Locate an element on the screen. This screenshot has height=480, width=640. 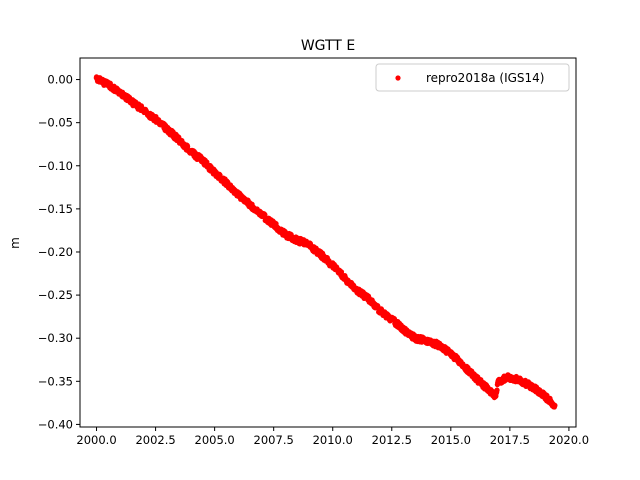
x-tick-label: 2010.0 is located at coordinates (333, 440).